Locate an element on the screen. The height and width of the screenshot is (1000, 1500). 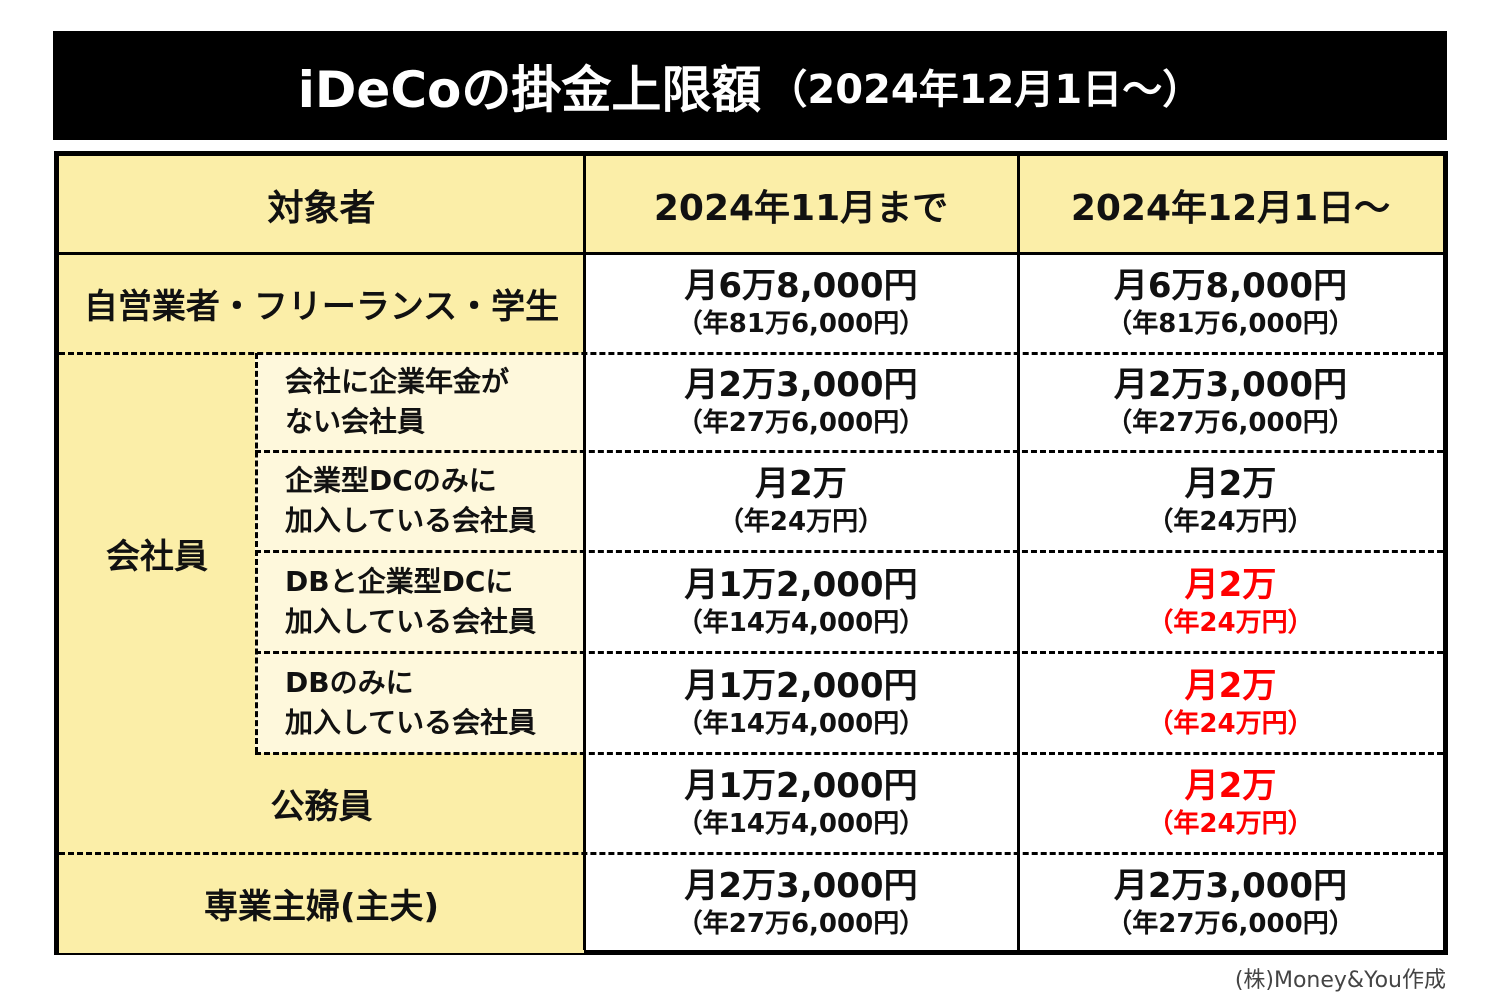
group-label-employees: 会社員 is located at coordinates (157, 553).